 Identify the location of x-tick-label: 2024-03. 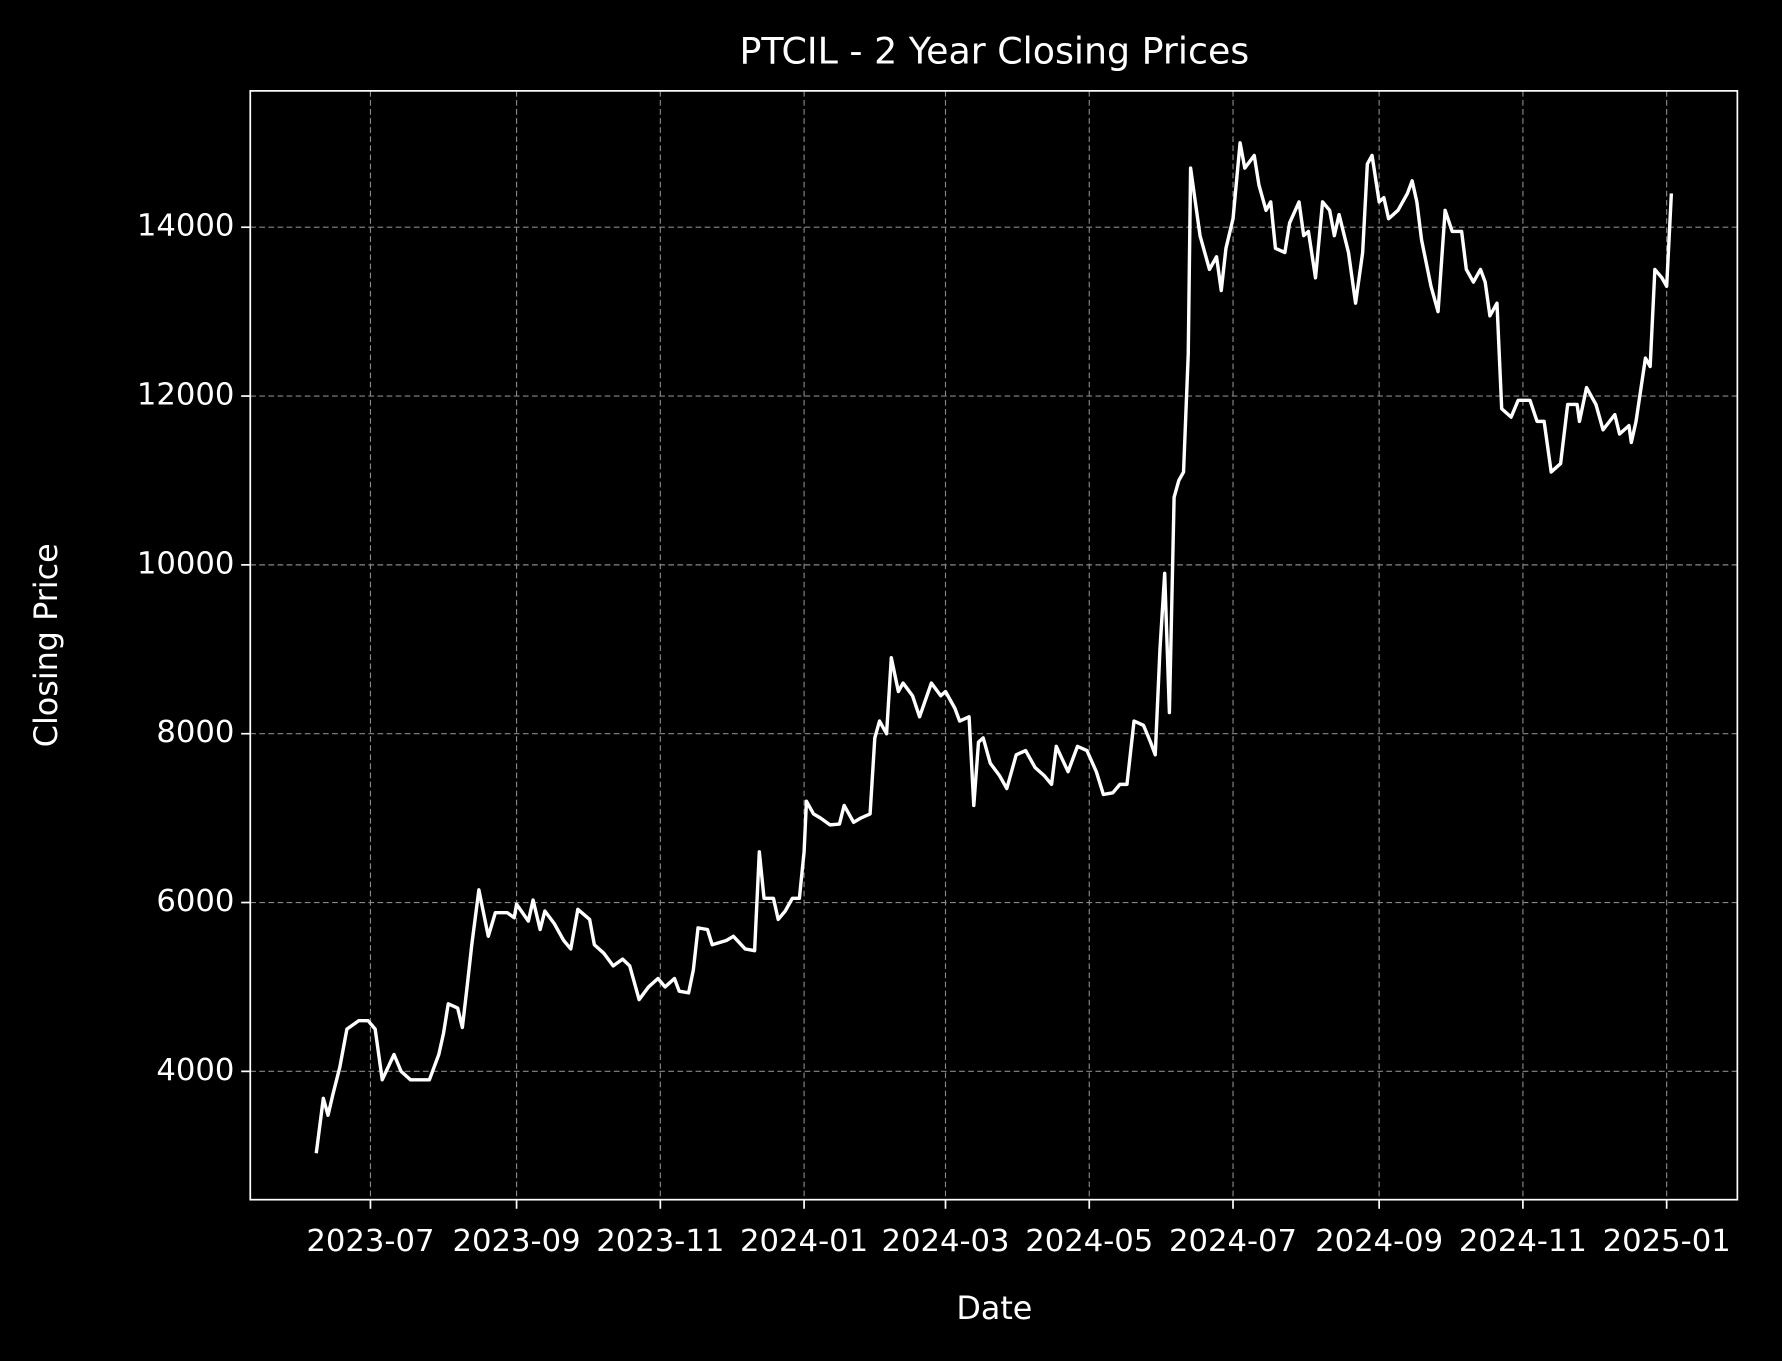
(945, 1241).